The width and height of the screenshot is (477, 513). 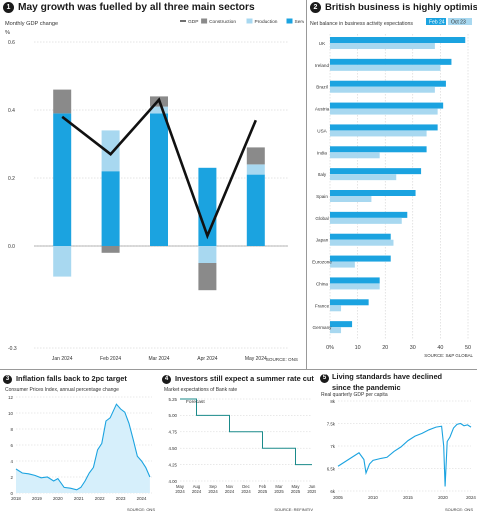 I want to click on y-tick-label: 4.25, so click(x=172, y=464).